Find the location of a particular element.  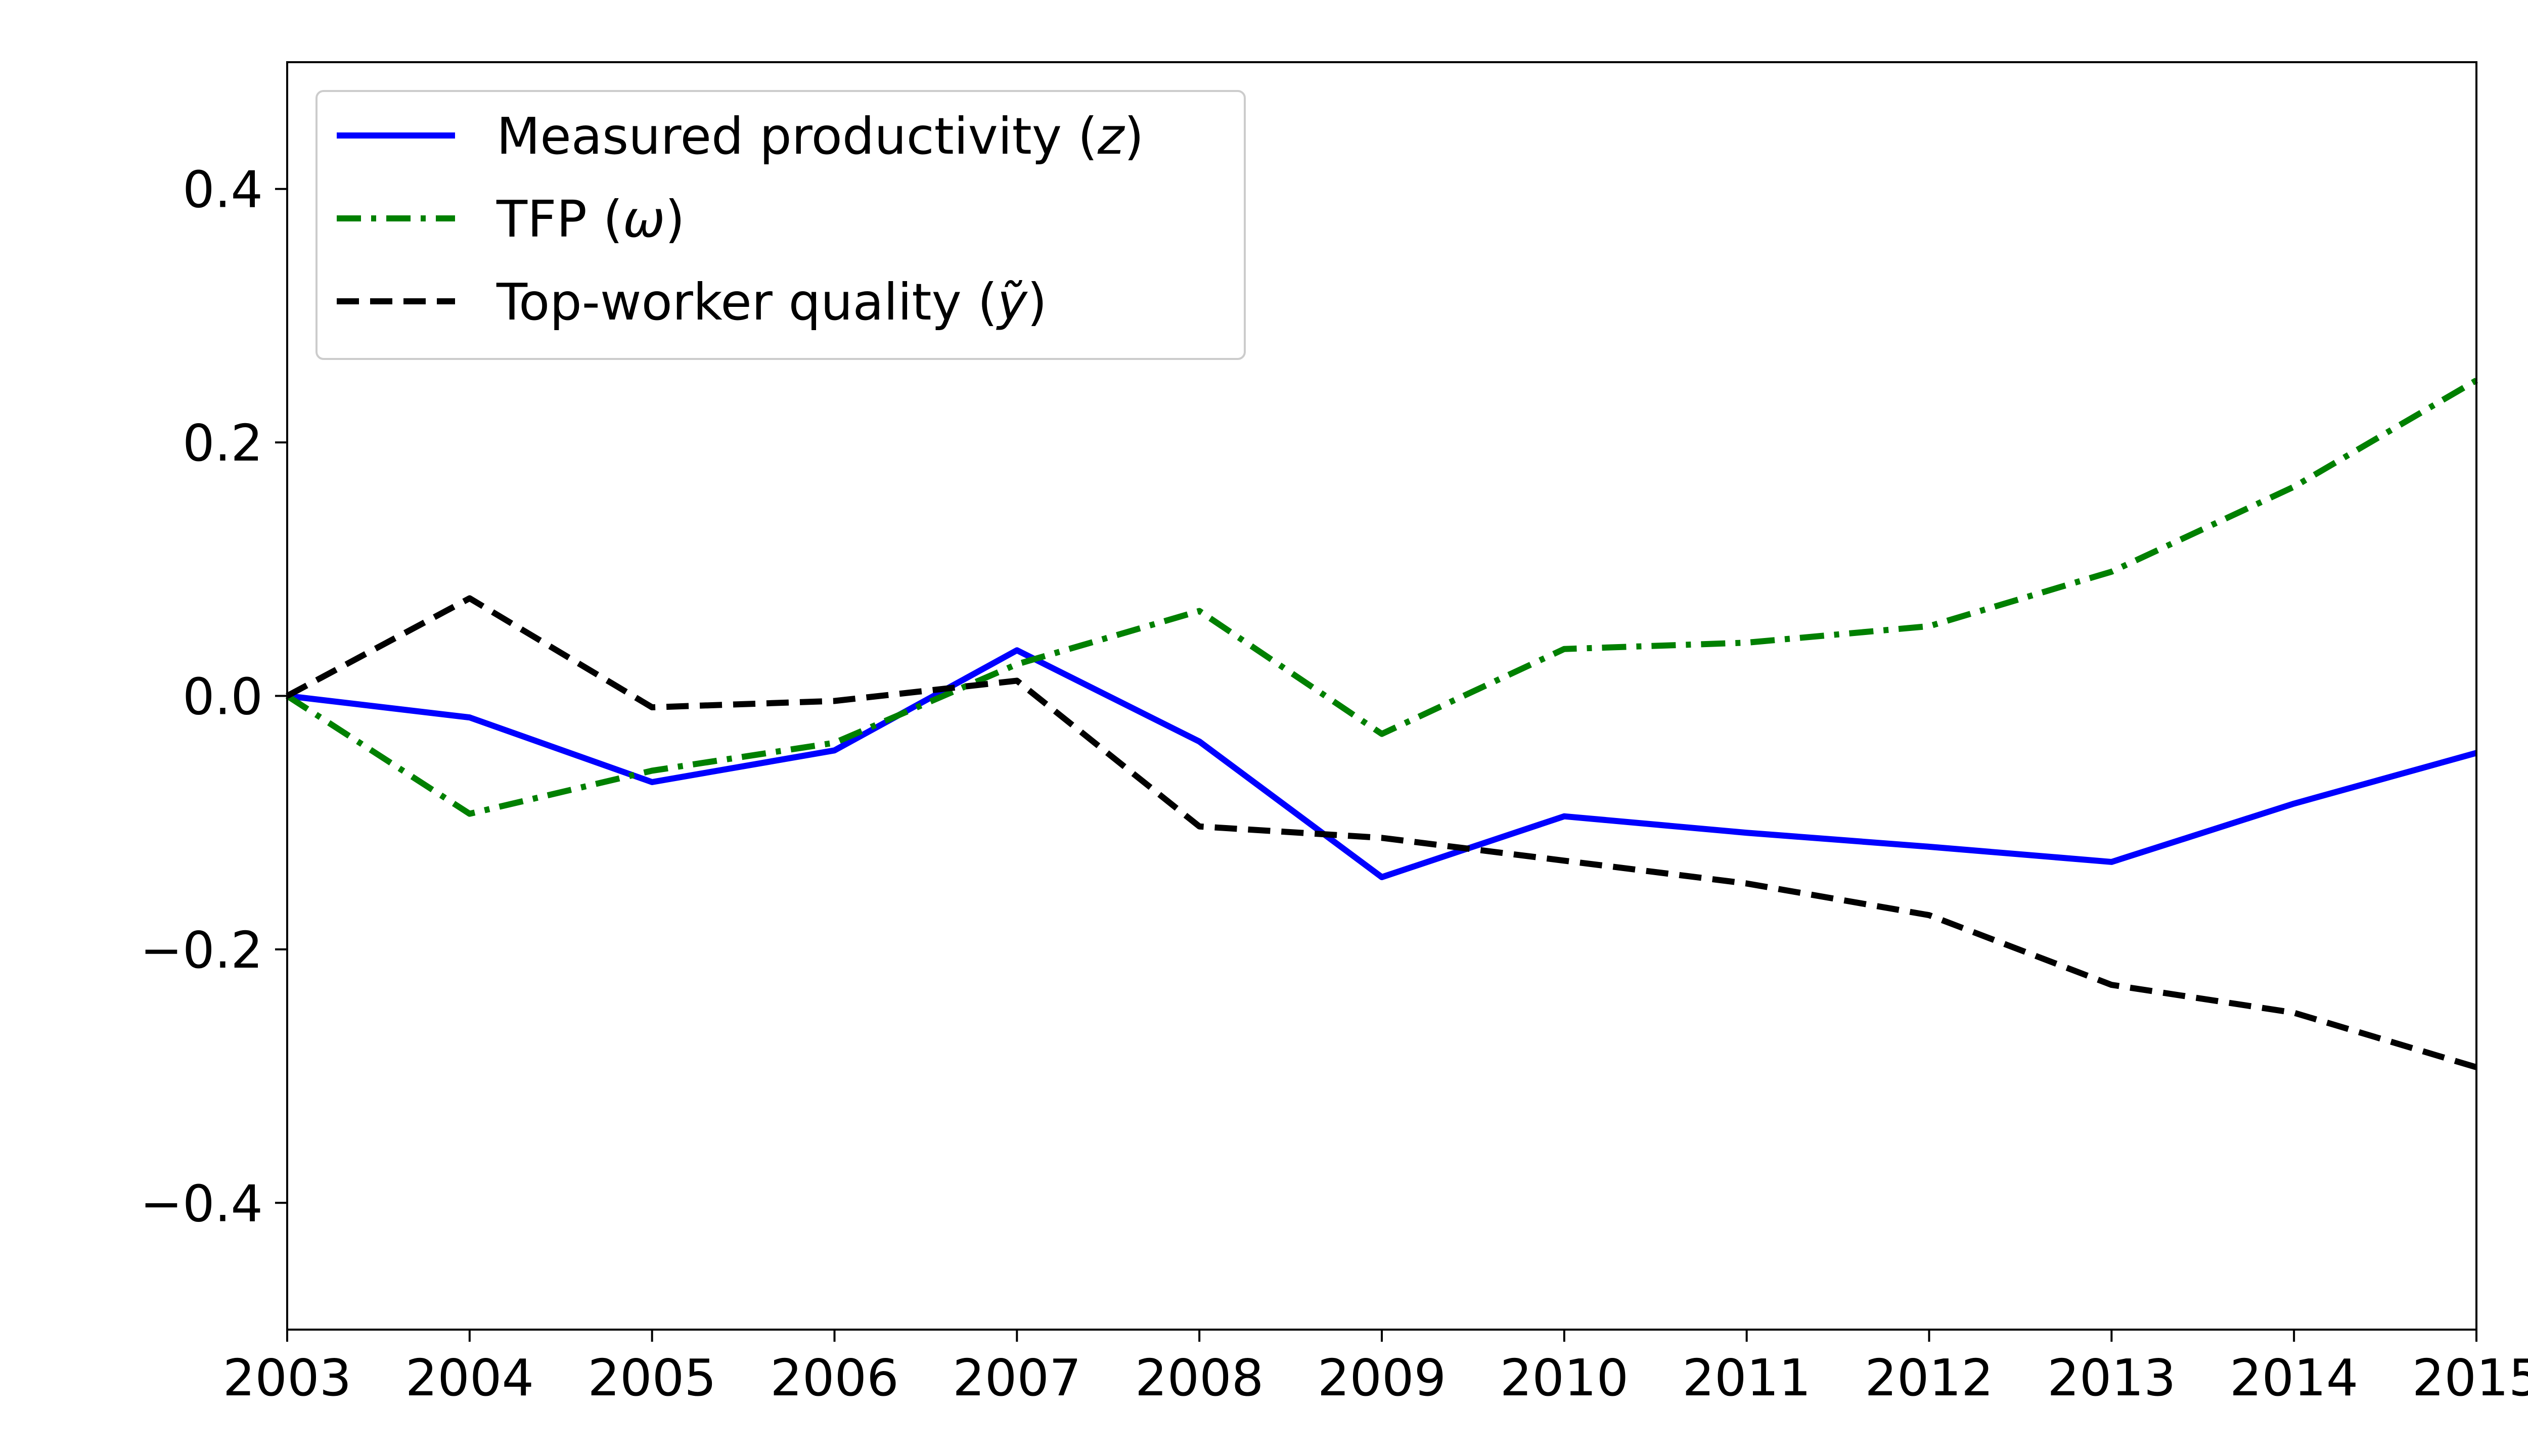

legend-label-text: Measured productivity ( is located at coordinates (797, 136).